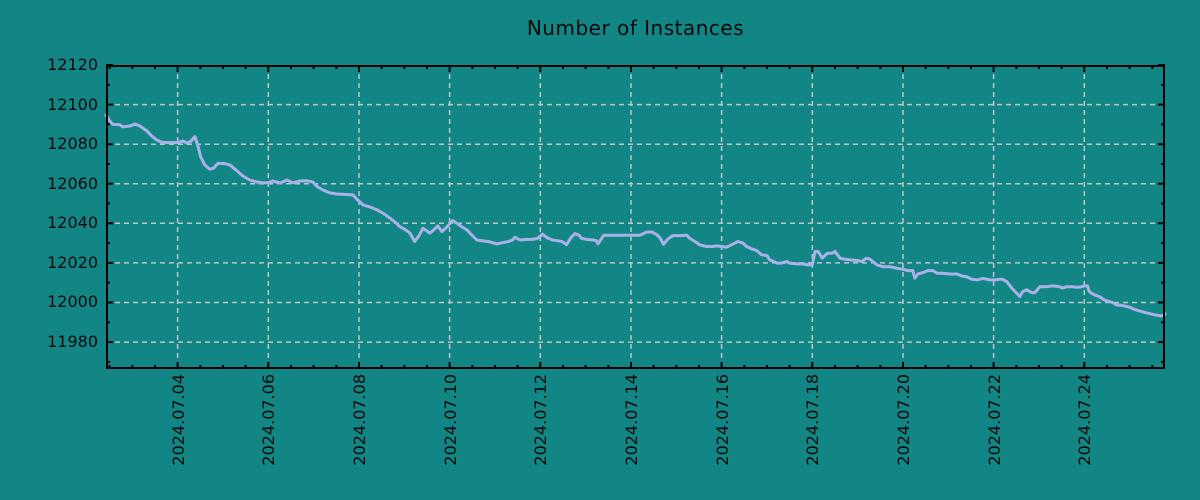  What do you see at coordinates (903, 420) in the screenshot?
I see `x-tick-label: 2024.07.20` at bounding box center [903, 420].